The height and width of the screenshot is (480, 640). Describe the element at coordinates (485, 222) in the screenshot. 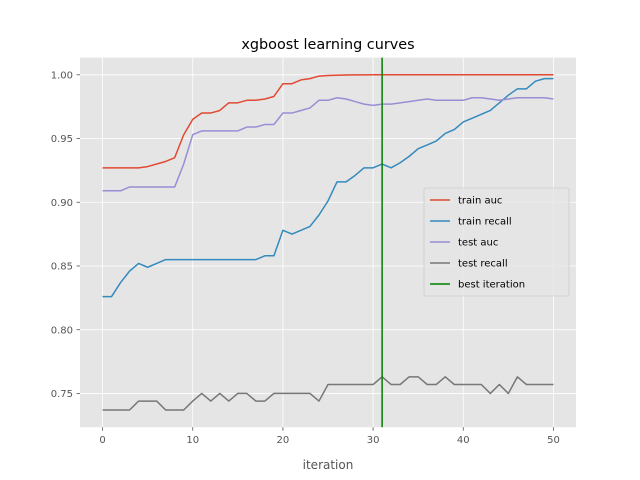

I see `legend-label: train recall` at that location.